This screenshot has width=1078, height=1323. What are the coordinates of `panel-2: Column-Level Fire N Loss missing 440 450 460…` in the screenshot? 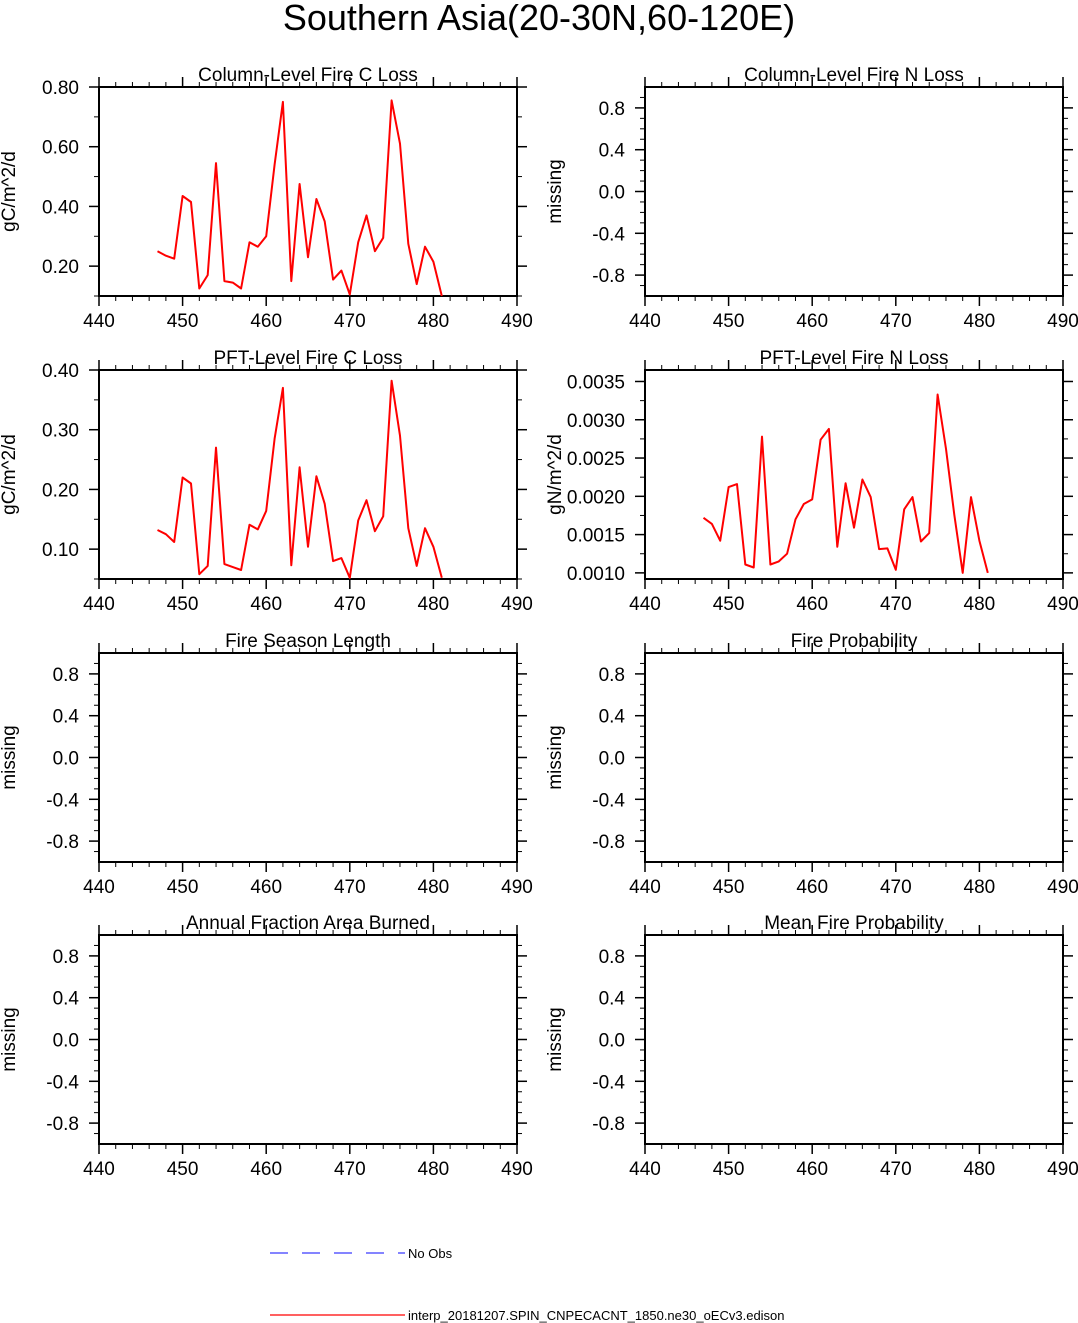 It's located at (811, 198).